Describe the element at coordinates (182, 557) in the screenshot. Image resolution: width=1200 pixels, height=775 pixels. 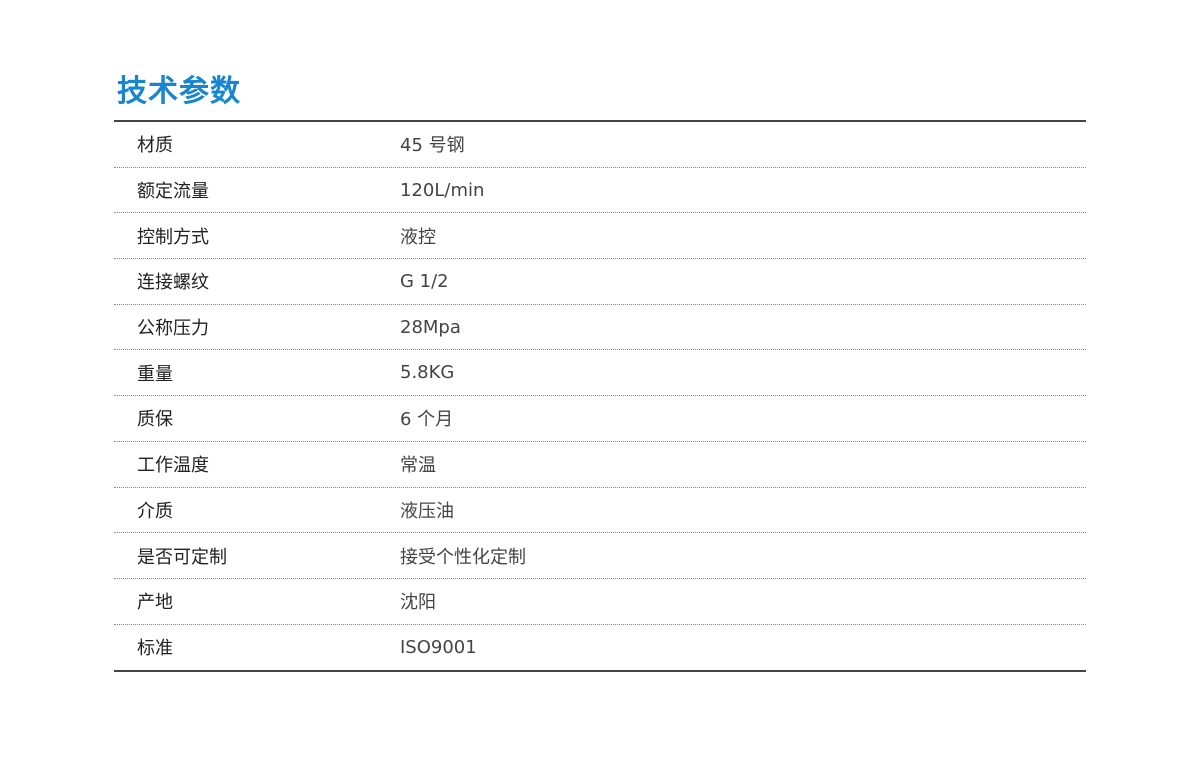
I see `spec-label: 是否可定制` at that location.